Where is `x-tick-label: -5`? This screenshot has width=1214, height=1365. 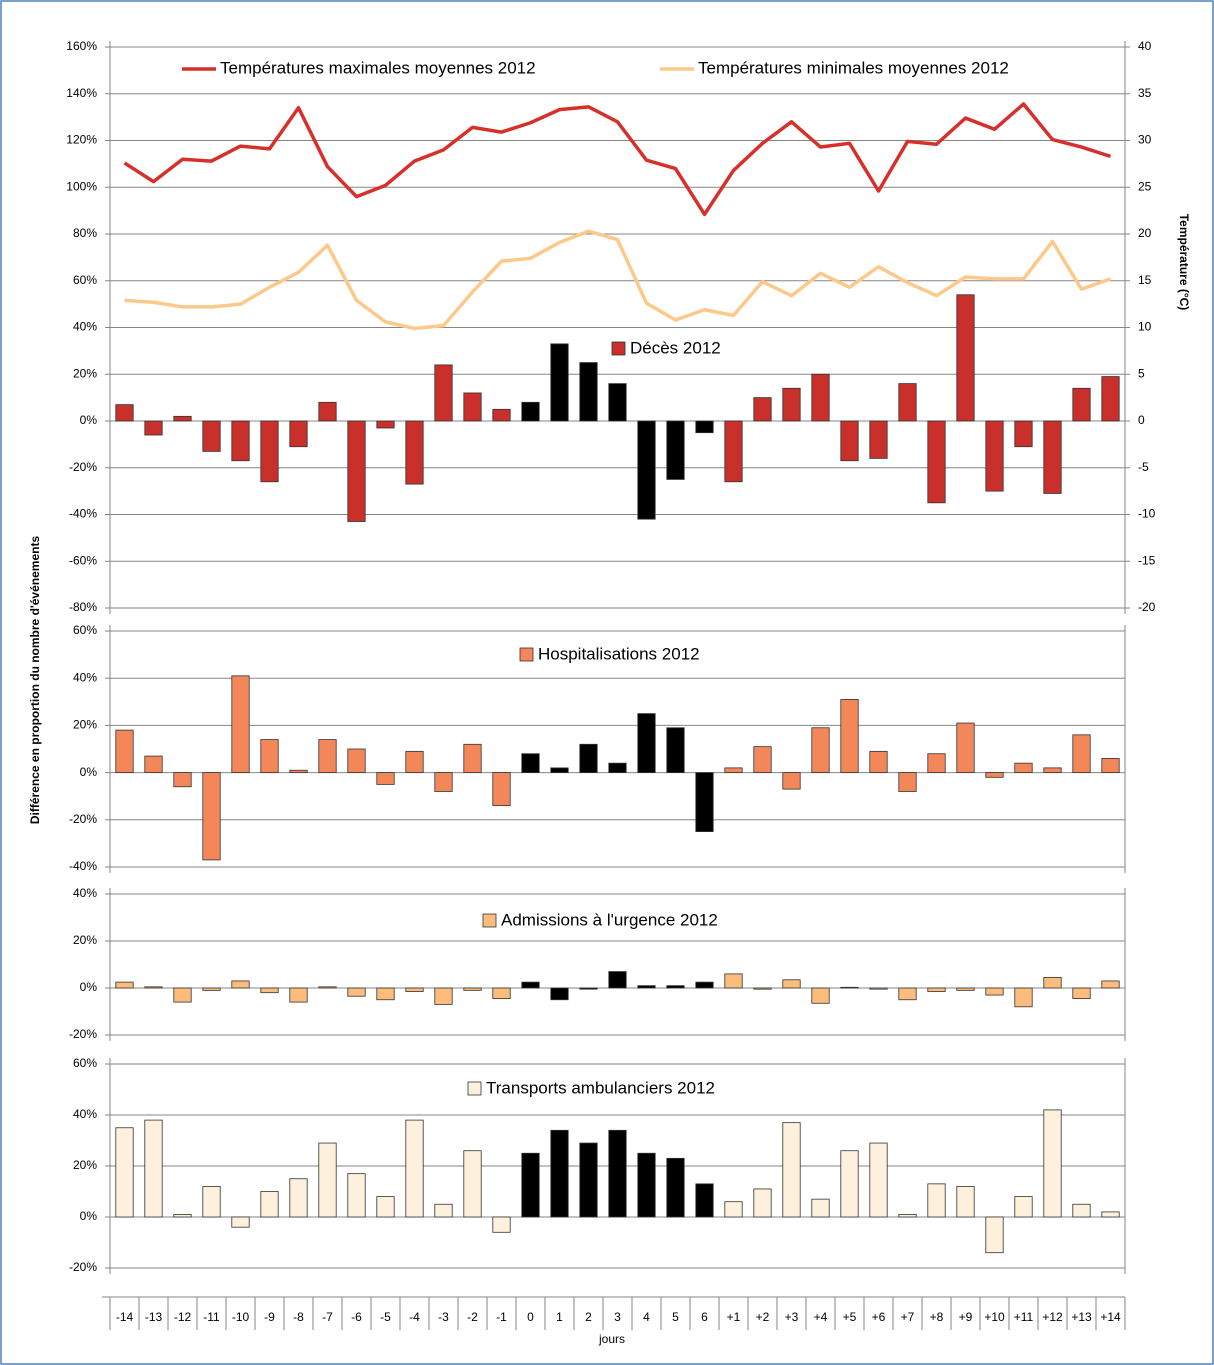 x-tick-label: -5 is located at coordinates (385, 1317).